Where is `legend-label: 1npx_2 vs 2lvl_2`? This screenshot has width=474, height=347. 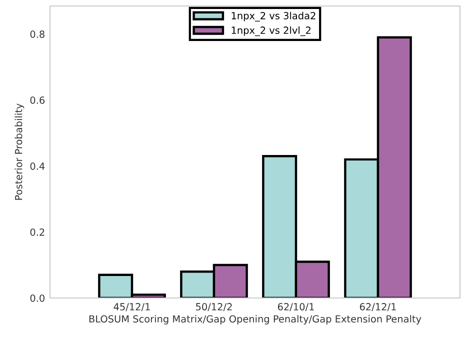 legend-label: 1npx_2 vs 2lvl_2 is located at coordinates (271, 31).